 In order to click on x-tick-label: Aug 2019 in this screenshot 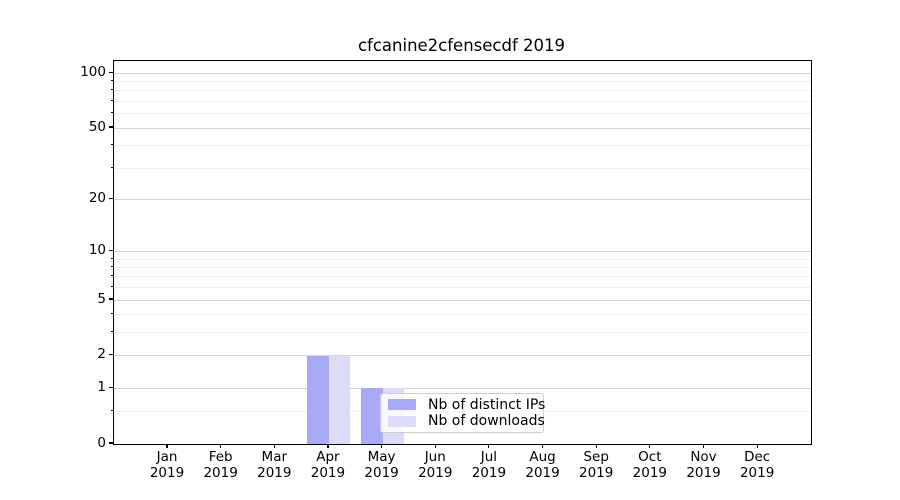, I will do `click(543, 465)`.